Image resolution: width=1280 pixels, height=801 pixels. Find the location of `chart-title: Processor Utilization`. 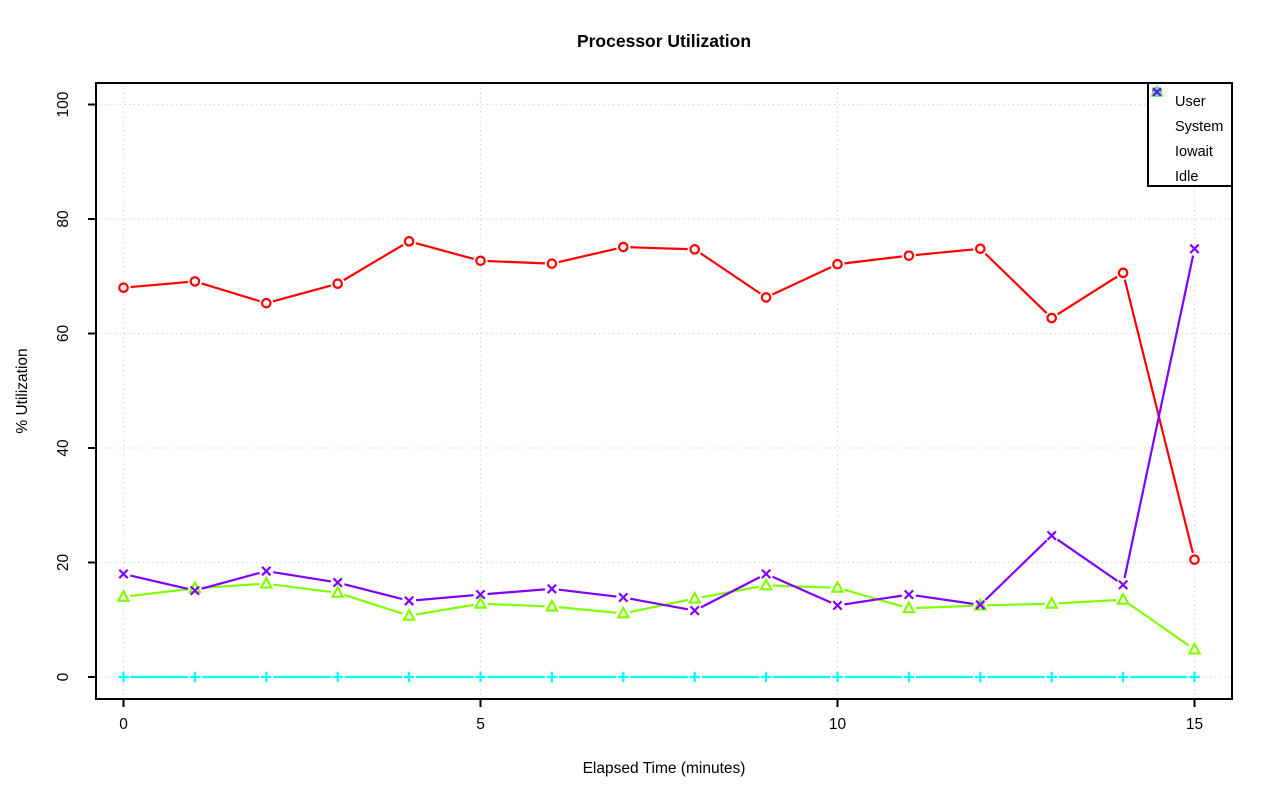

chart-title: Processor Utilization is located at coordinates (664, 41).